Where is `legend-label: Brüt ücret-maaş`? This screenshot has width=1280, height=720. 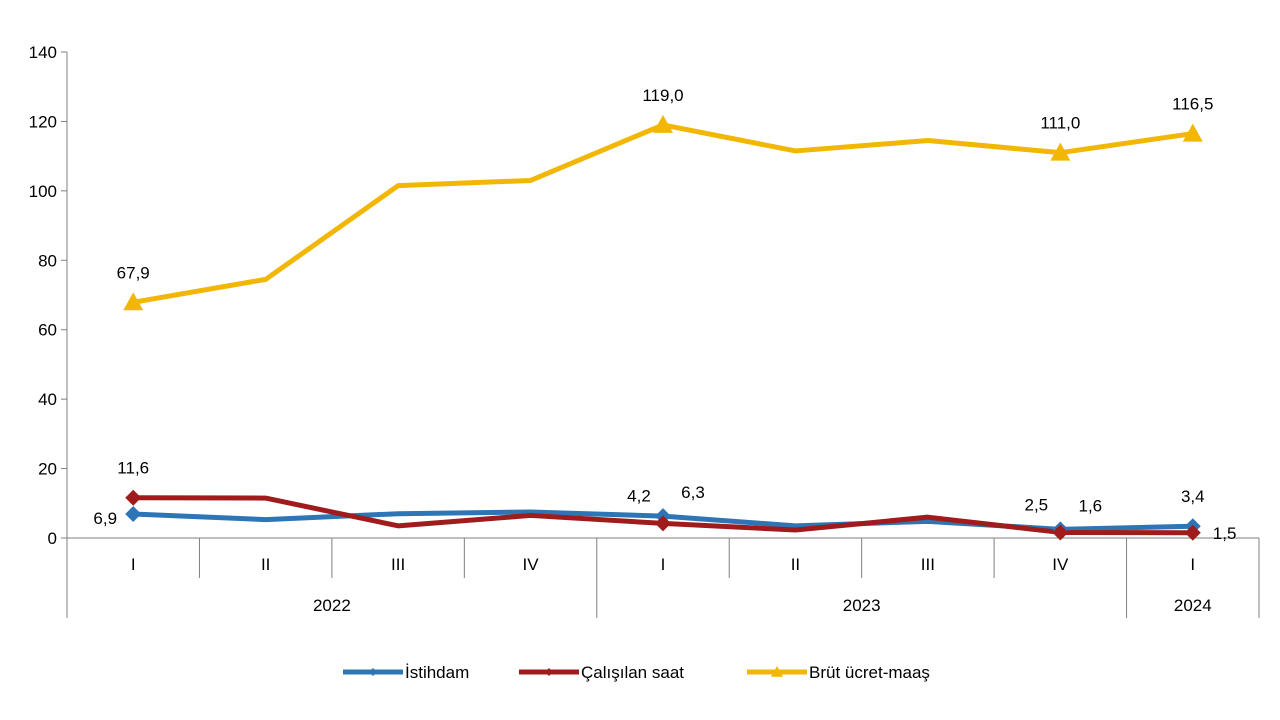 legend-label: Brüt ücret-maaş is located at coordinates (869, 672).